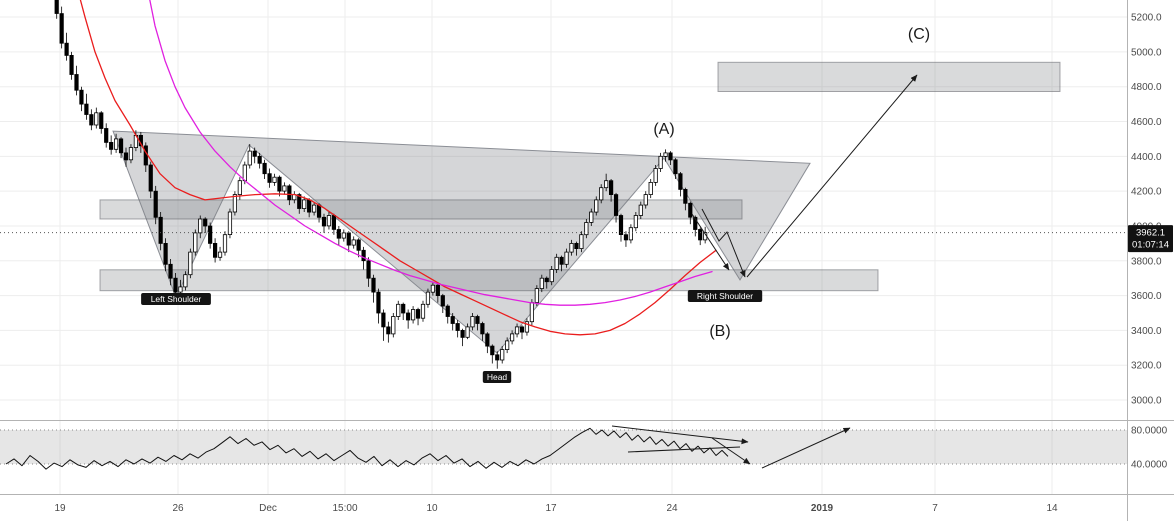 Image resolution: width=1174 pixels, height=521 pixels. I want to click on price-axis-label: 3200.0, so click(1146, 366).